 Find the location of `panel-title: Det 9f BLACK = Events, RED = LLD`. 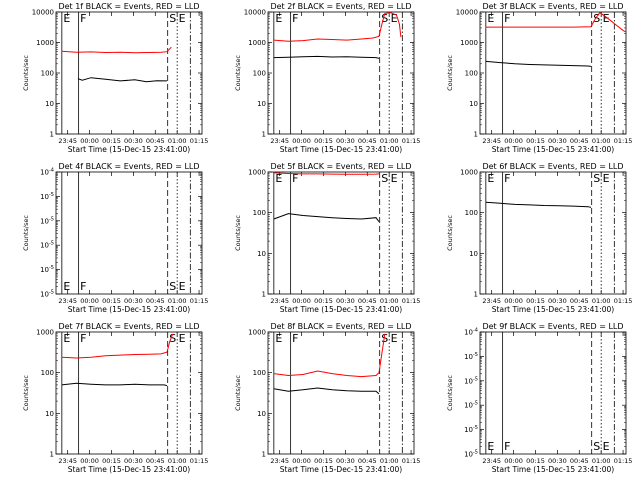

panel-title: Det 9f BLACK = Events, RED = LLD is located at coordinates (552, 326).